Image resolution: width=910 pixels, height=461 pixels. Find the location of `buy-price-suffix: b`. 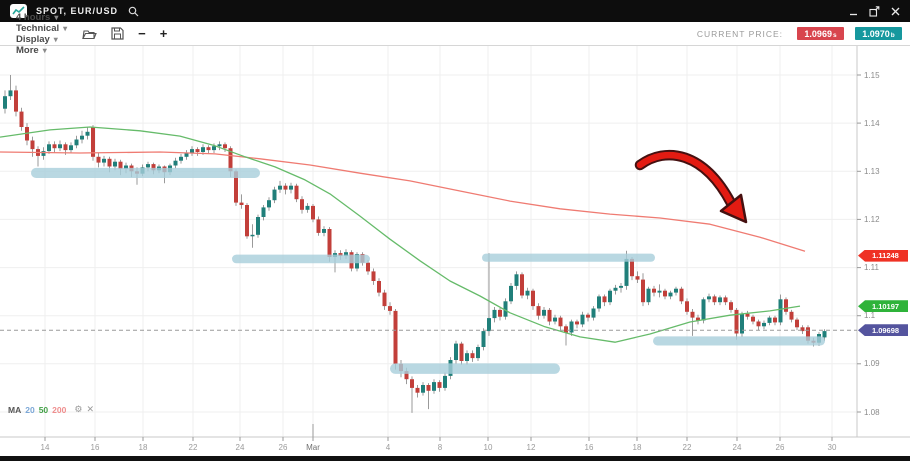

buy-price-suffix: b is located at coordinates (892, 35).